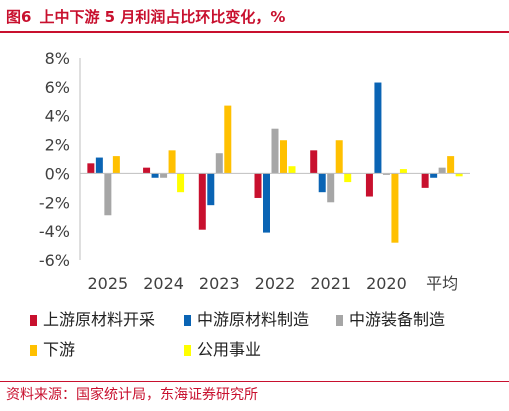  What do you see at coordinates (99, 319) in the screenshot?
I see `legend-label: 上游原材料开采` at bounding box center [99, 319].